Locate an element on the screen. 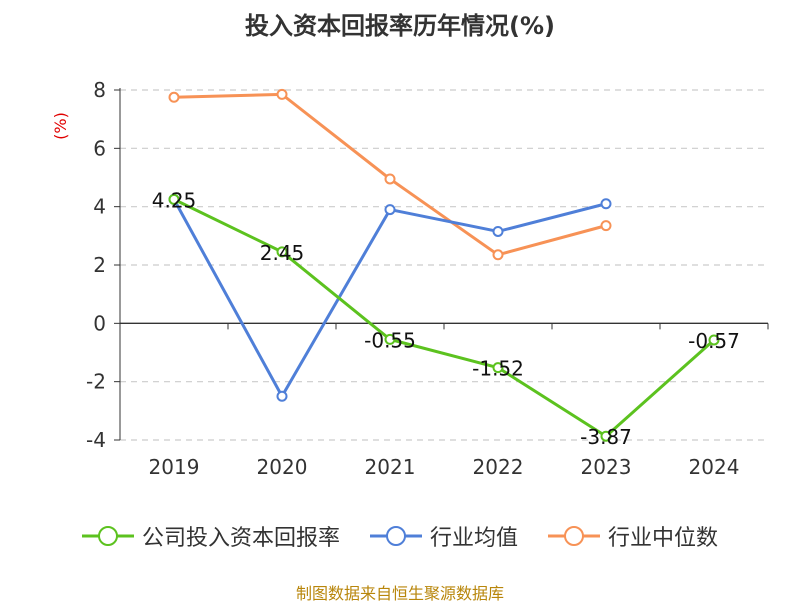 The image size is (800, 604). data-source-note: 制图数据来自恒生聚源数据库 is located at coordinates (399, 593).